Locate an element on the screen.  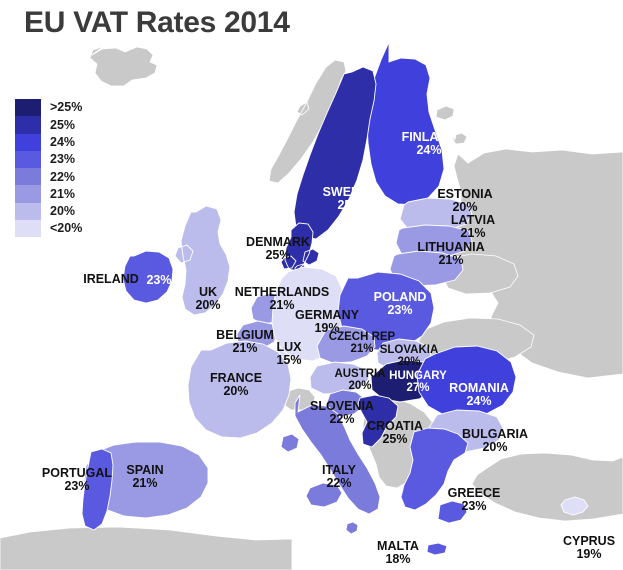
country-cyprus is located at coordinates (574, 506).